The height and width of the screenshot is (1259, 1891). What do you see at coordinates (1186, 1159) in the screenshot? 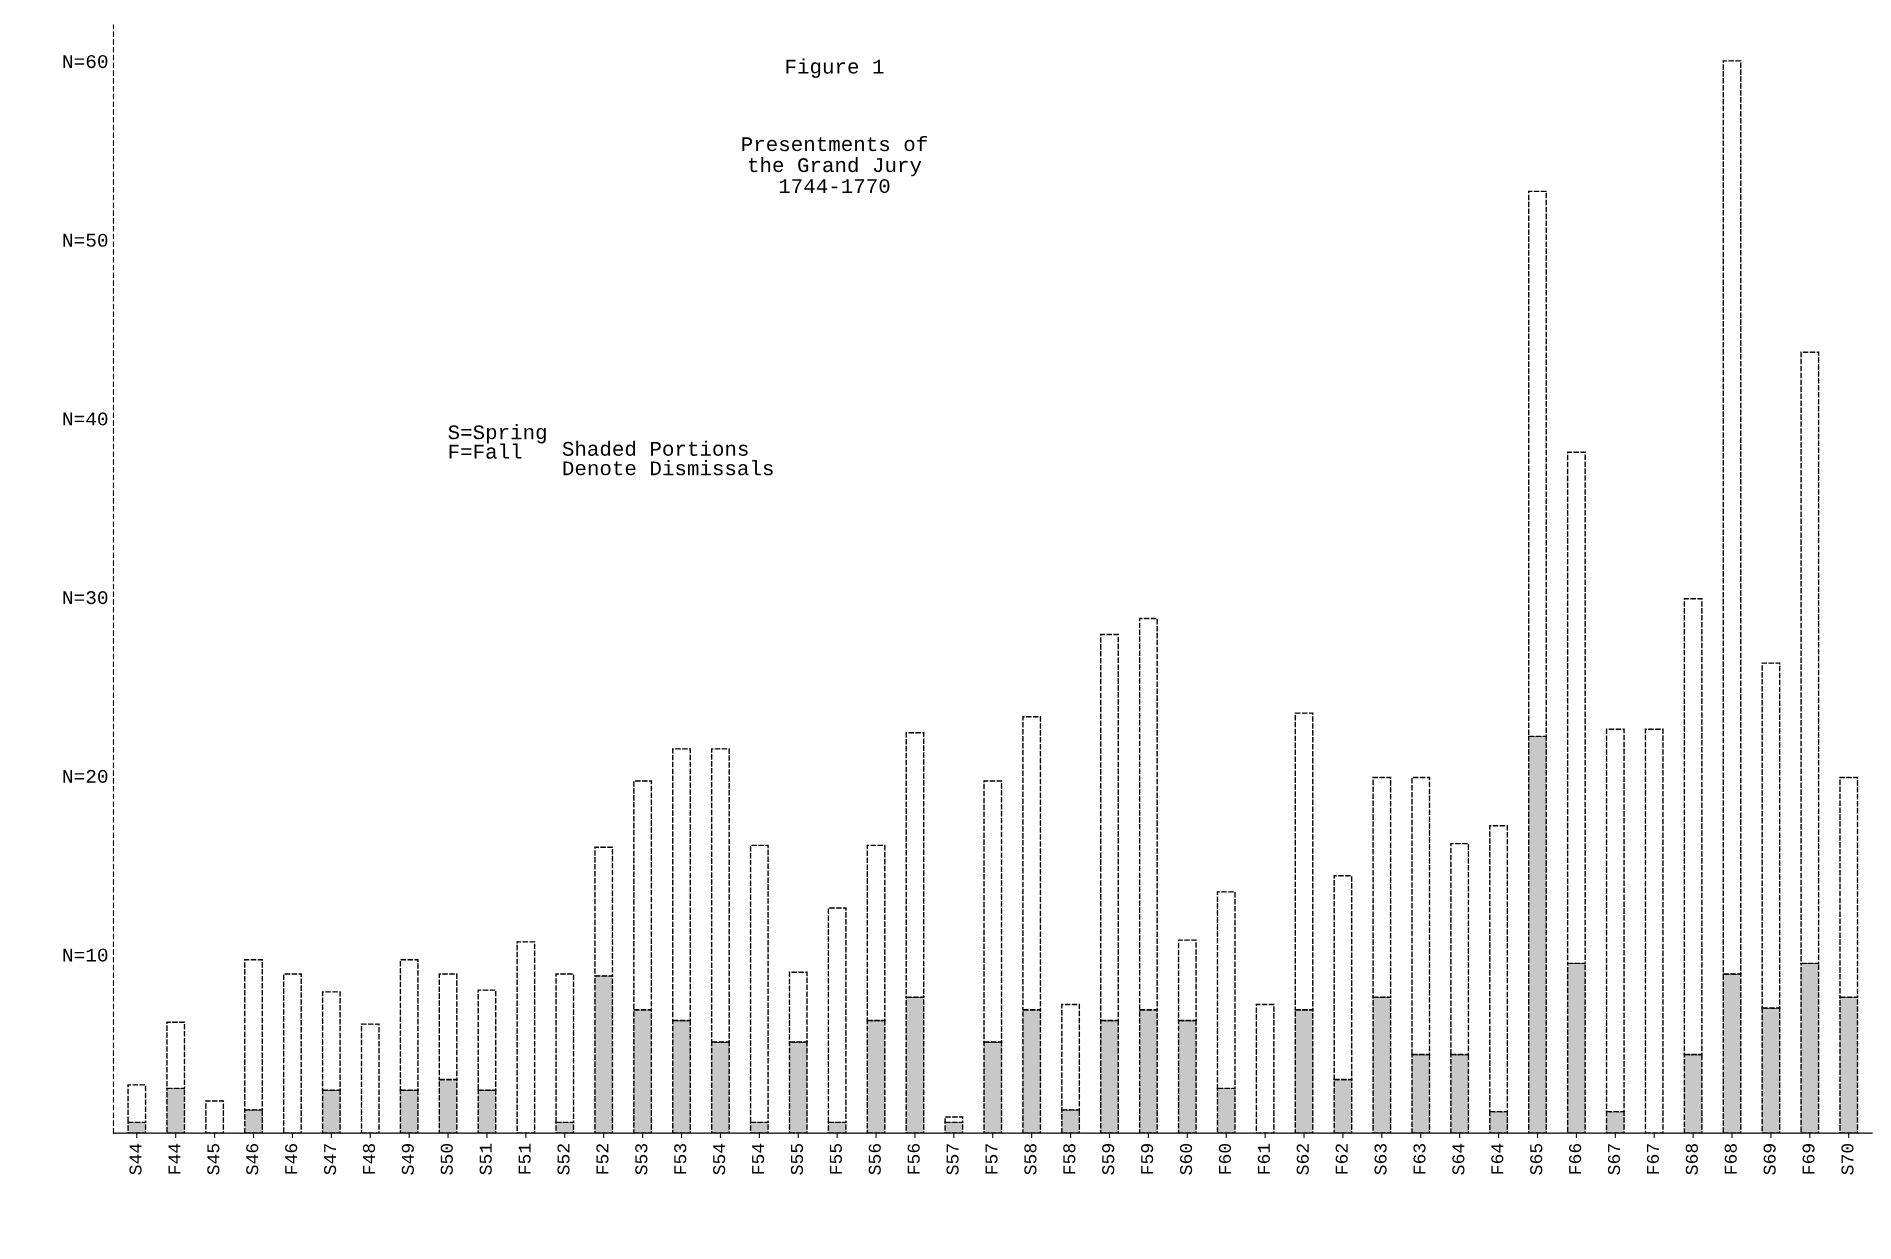
I see `x-tick-label: S60` at bounding box center [1186, 1159].